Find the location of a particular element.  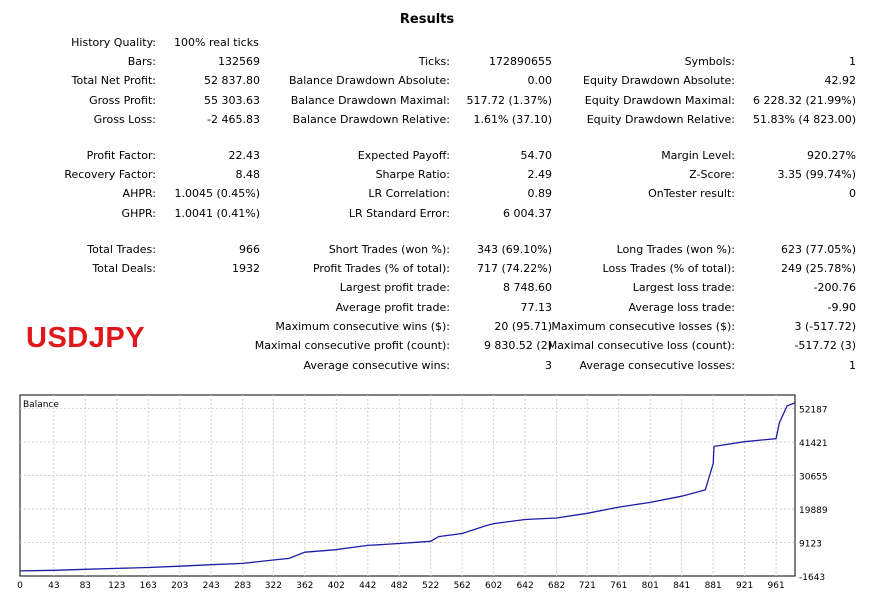

stat-value: 3 (-517.72) is located at coordinates (825, 326).